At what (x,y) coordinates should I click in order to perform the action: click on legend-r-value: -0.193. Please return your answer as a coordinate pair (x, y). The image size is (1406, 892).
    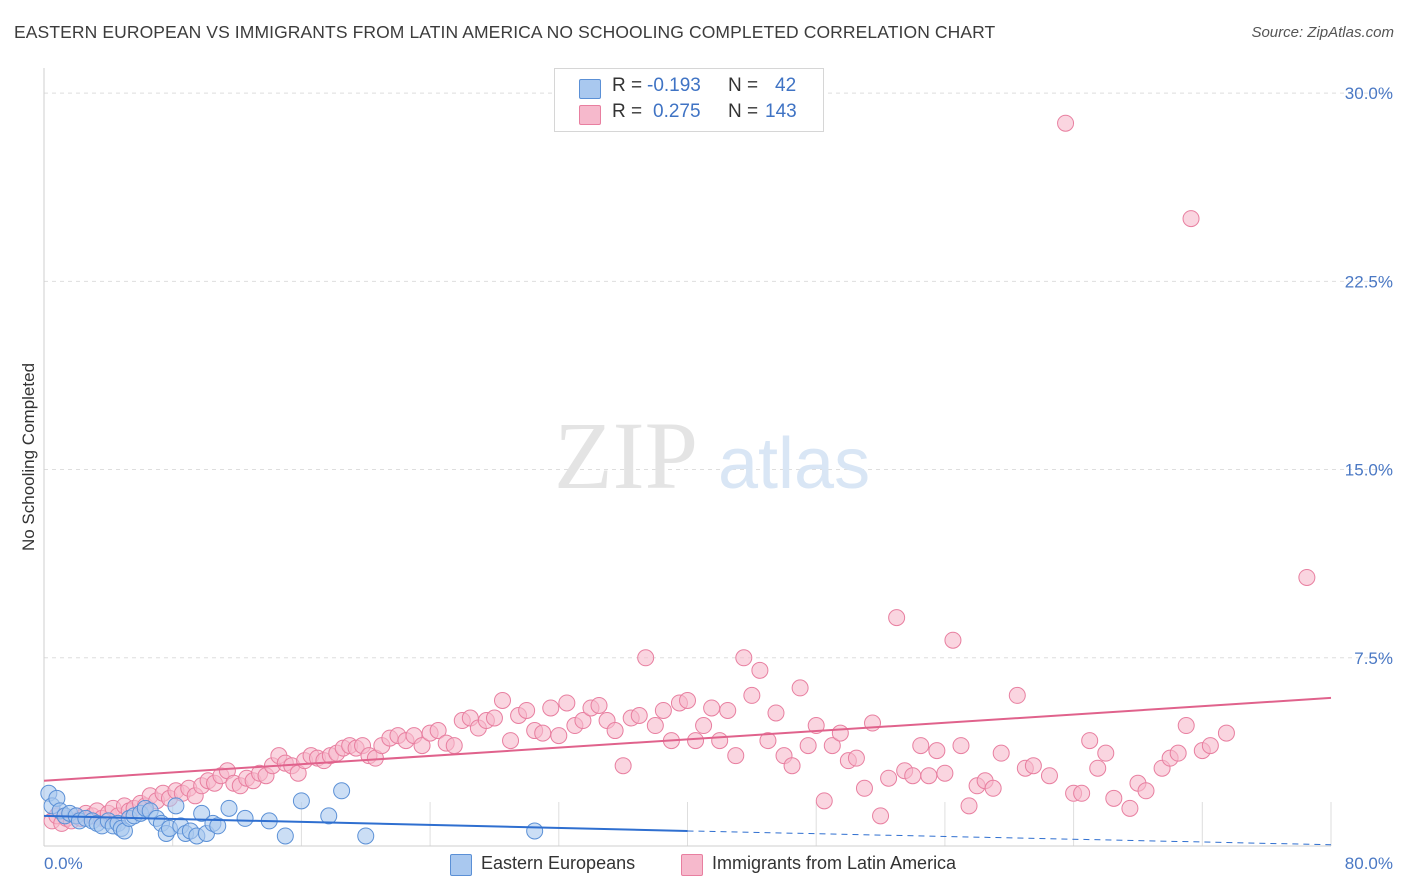
    Looking at the image, I should click on (674, 85).